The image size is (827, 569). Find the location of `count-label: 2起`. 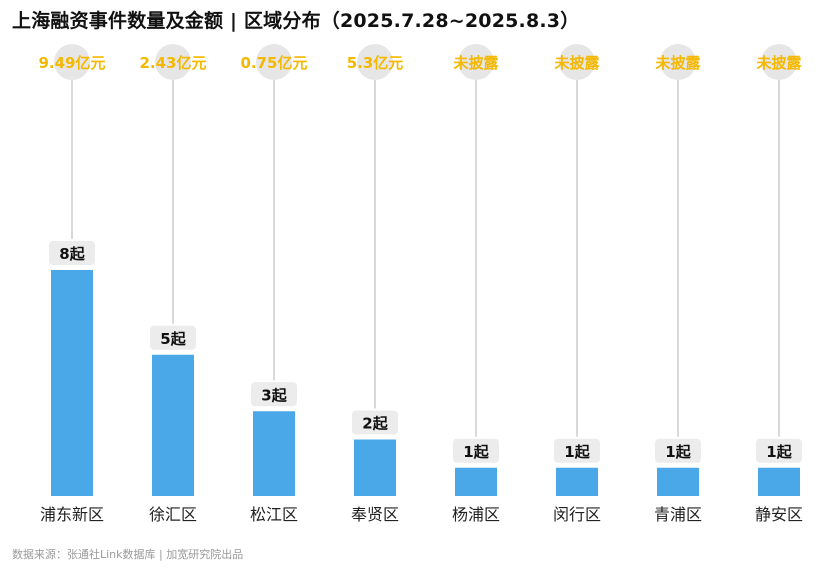

count-label: 2起 is located at coordinates (375, 424).